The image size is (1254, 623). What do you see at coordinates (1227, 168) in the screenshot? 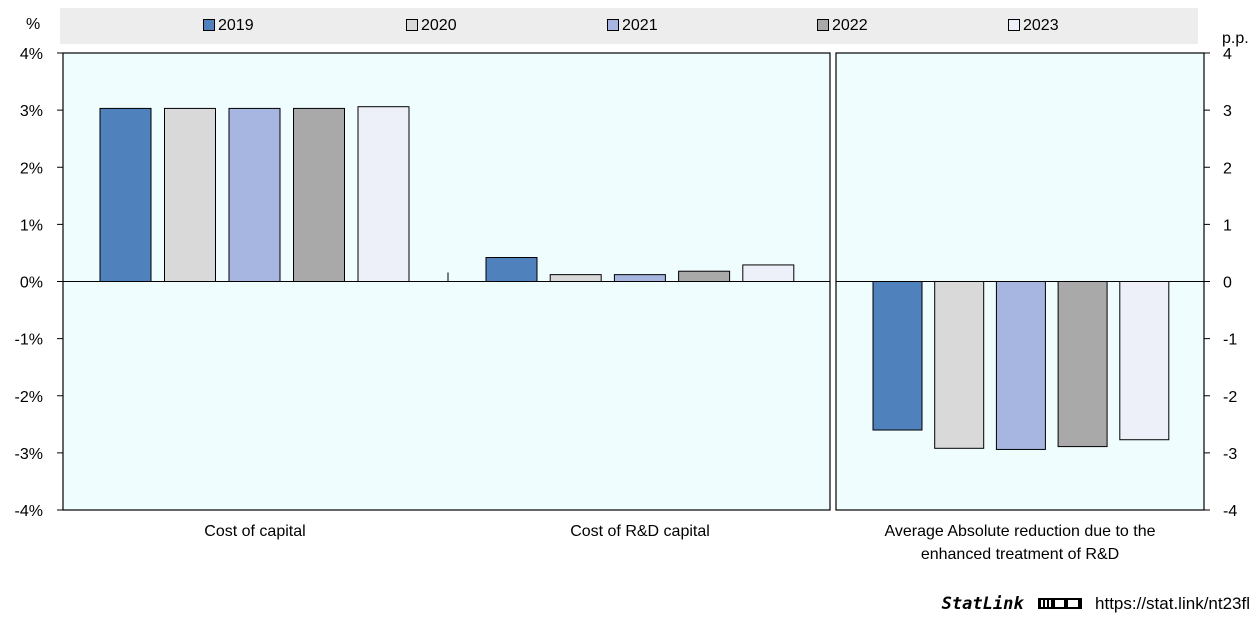
I see `right-tick-label: 2` at bounding box center [1227, 168].